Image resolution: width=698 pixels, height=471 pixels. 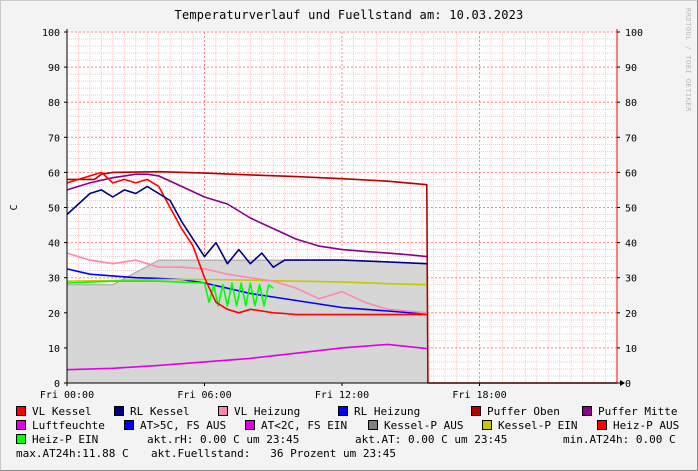 I want to click on y-tick-label-right: 80, so click(x=631, y=103).